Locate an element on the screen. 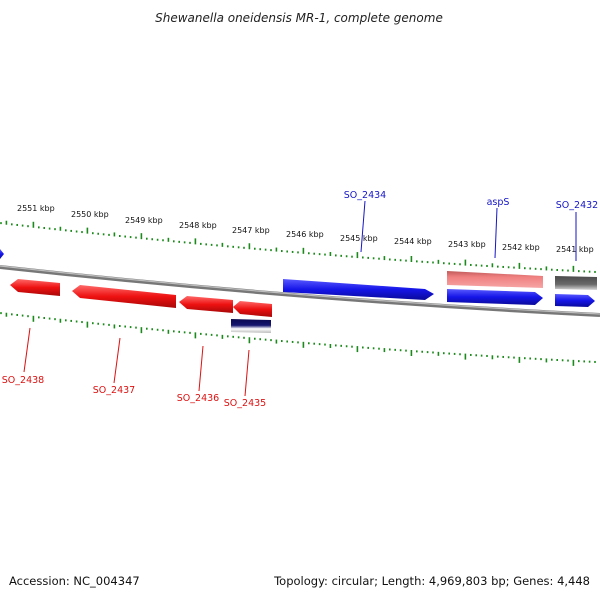  genome-backbone is located at coordinates (300, 291).